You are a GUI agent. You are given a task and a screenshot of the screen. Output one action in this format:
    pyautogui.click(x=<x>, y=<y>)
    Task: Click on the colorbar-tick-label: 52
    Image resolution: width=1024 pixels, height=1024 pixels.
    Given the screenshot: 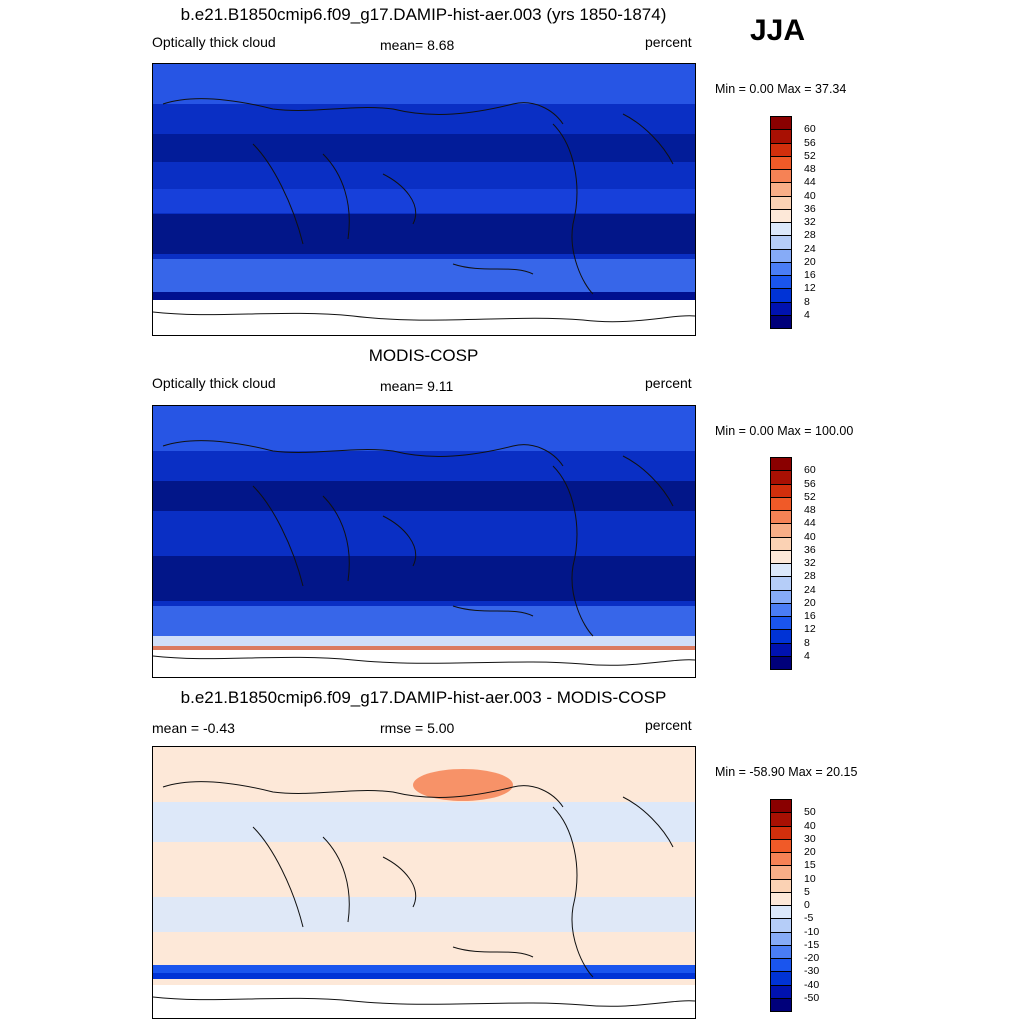 What is the action you would take?
    pyautogui.click(x=810, y=155)
    